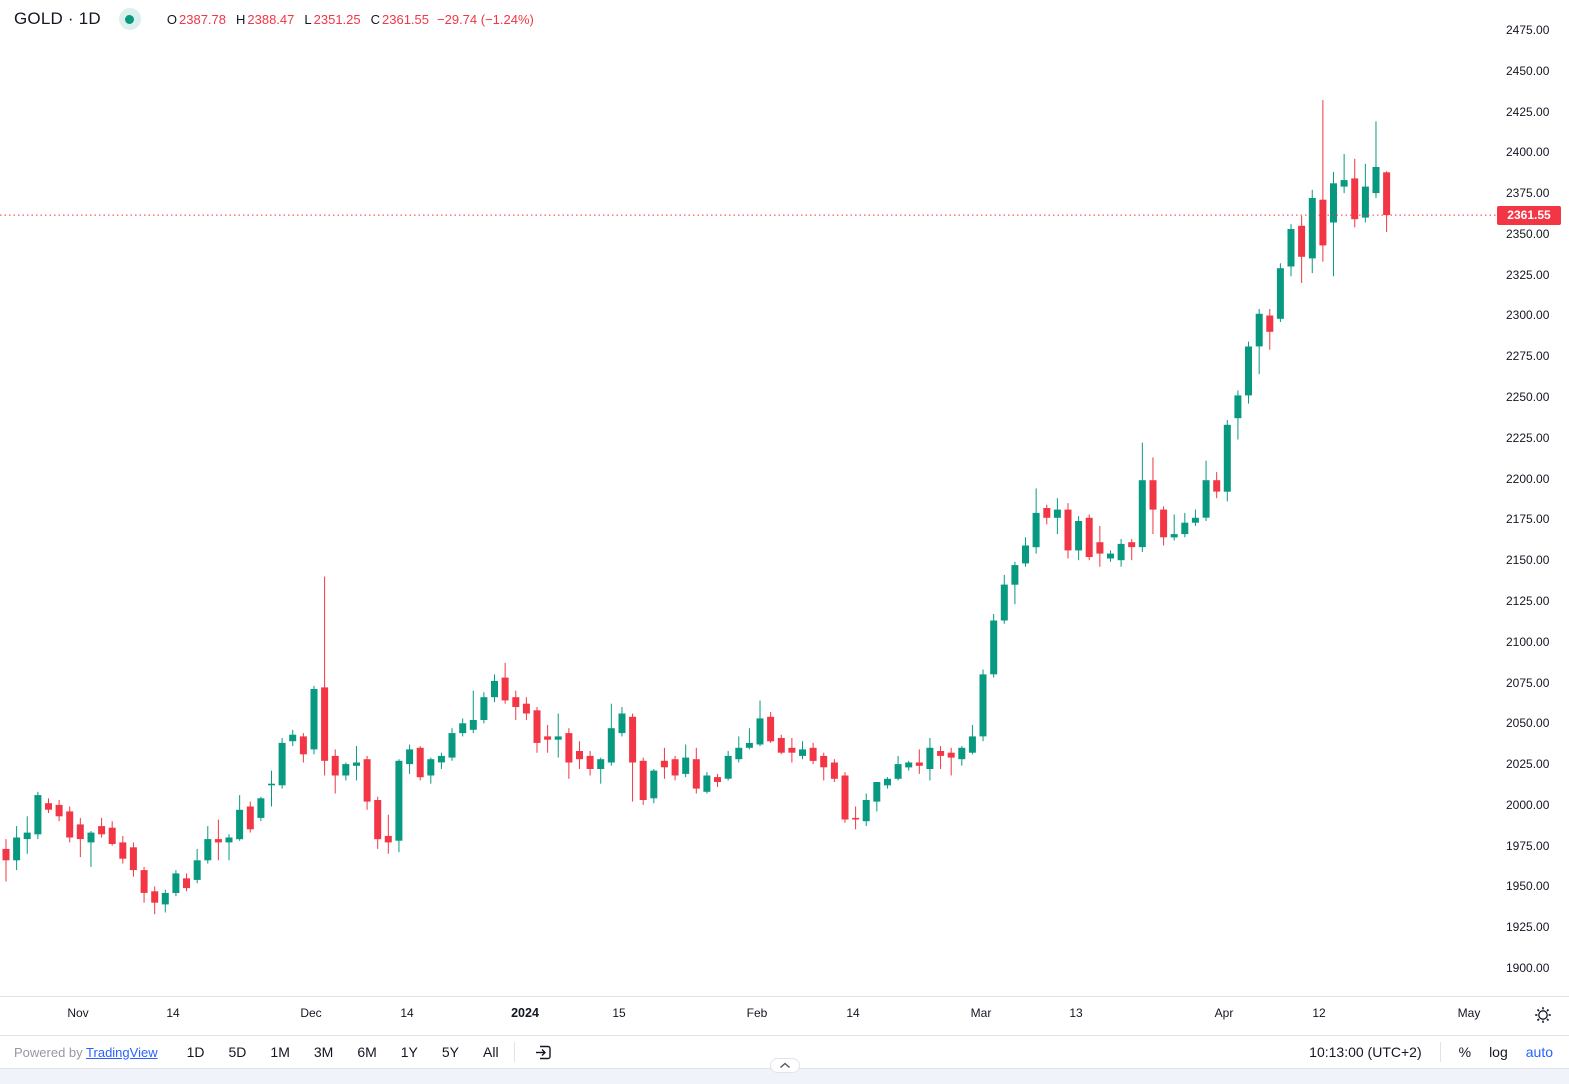 The height and width of the screenshot is (1084, 1569). Describe the element at coordinates (1543, 1015) in the screenshot. I see `price-scale-settings-button` at that location.